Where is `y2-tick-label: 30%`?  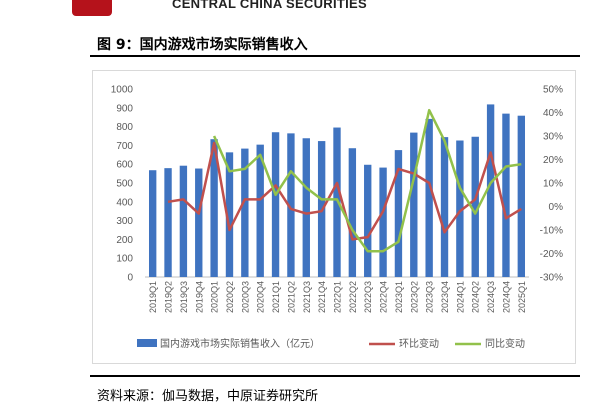
y2-tick-label: 30% is located at coordinates (553, 137).